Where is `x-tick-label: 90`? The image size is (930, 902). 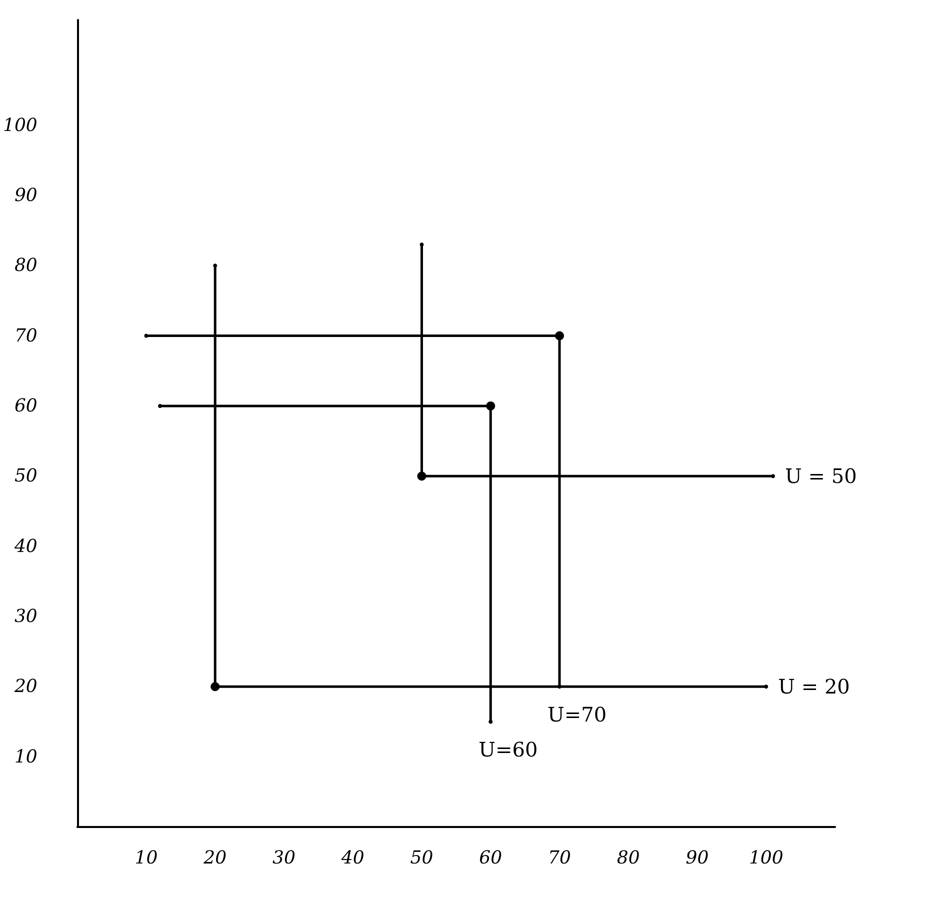 x-tick-label: 90 is located at coordinates (697, 858).